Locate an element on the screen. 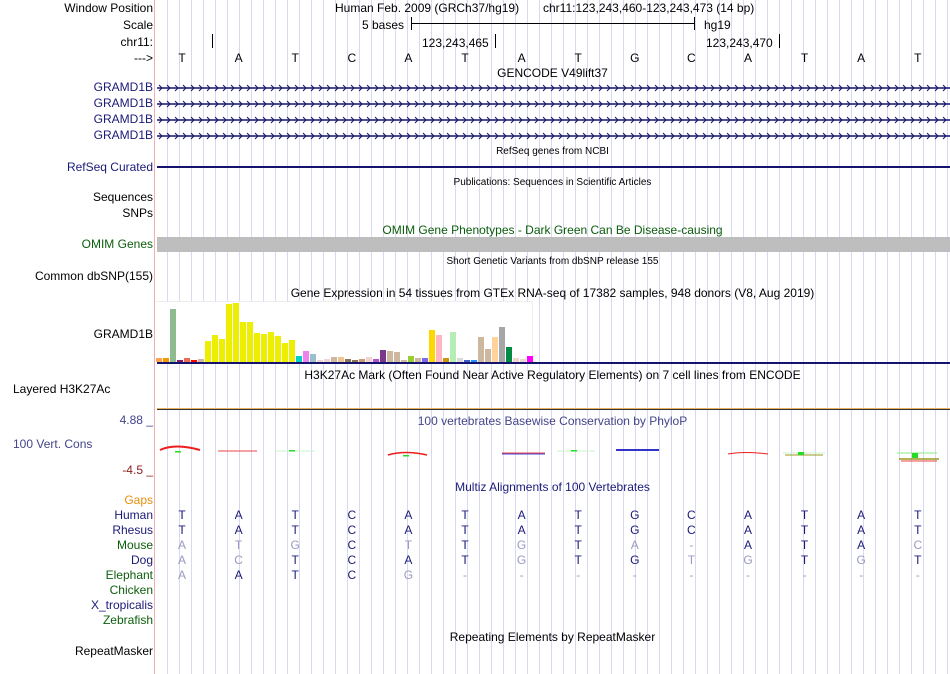  species-label: Elephant is located at coordinates (129, 575).